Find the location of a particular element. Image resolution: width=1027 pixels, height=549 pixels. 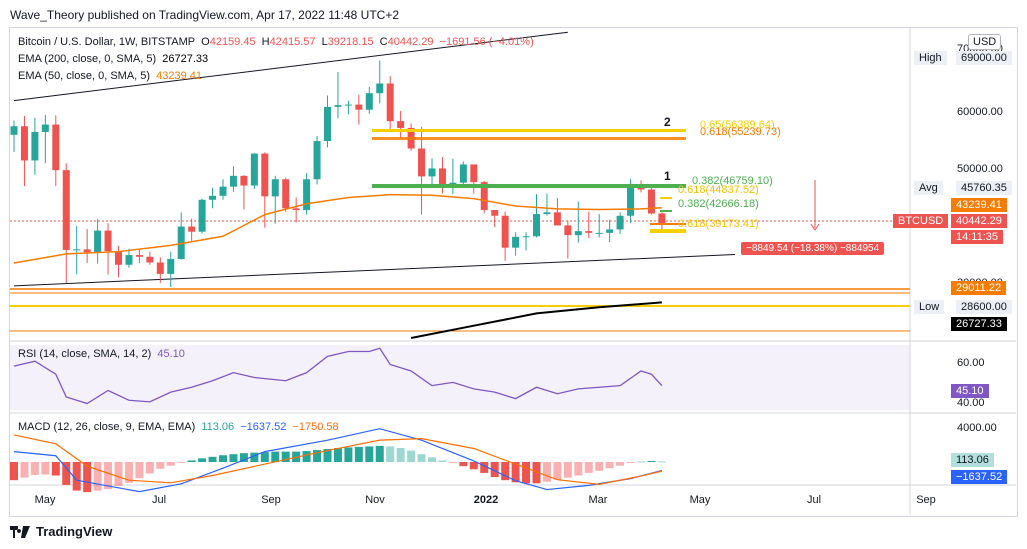

macd-tick: 4000.00 is located at coordinates (977, 428).